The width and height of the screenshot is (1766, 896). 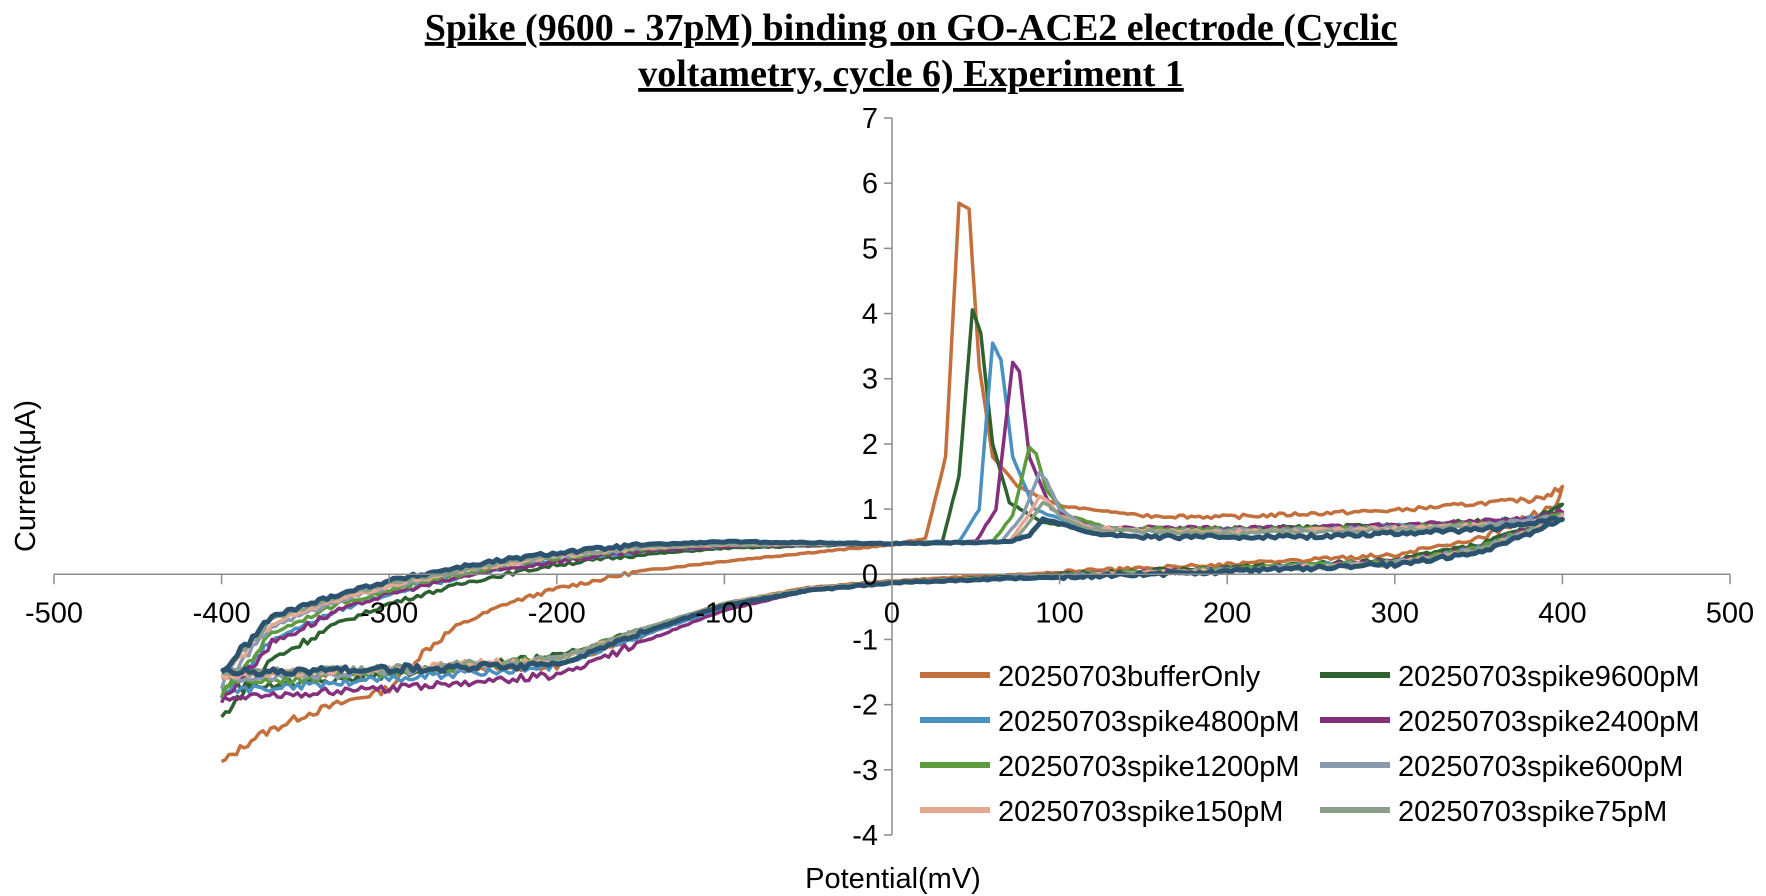 What do you see at coordinates (1059, 613) in the screenshot?
I see `x-tick-label: 100` at bounding box center [1059, 613].